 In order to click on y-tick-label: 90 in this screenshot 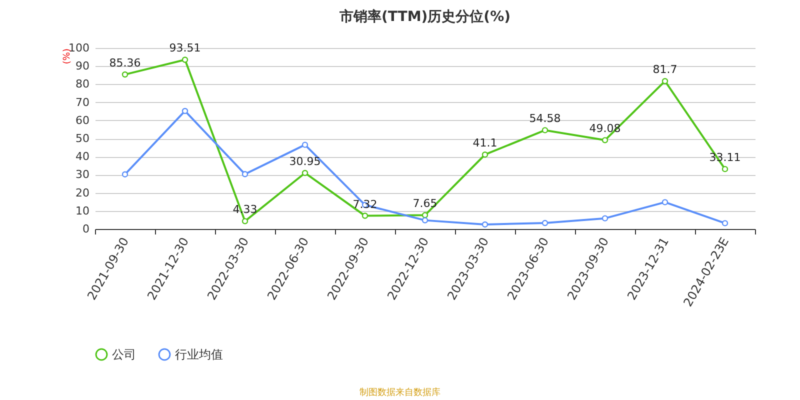, I will do `click(83, 66)`.